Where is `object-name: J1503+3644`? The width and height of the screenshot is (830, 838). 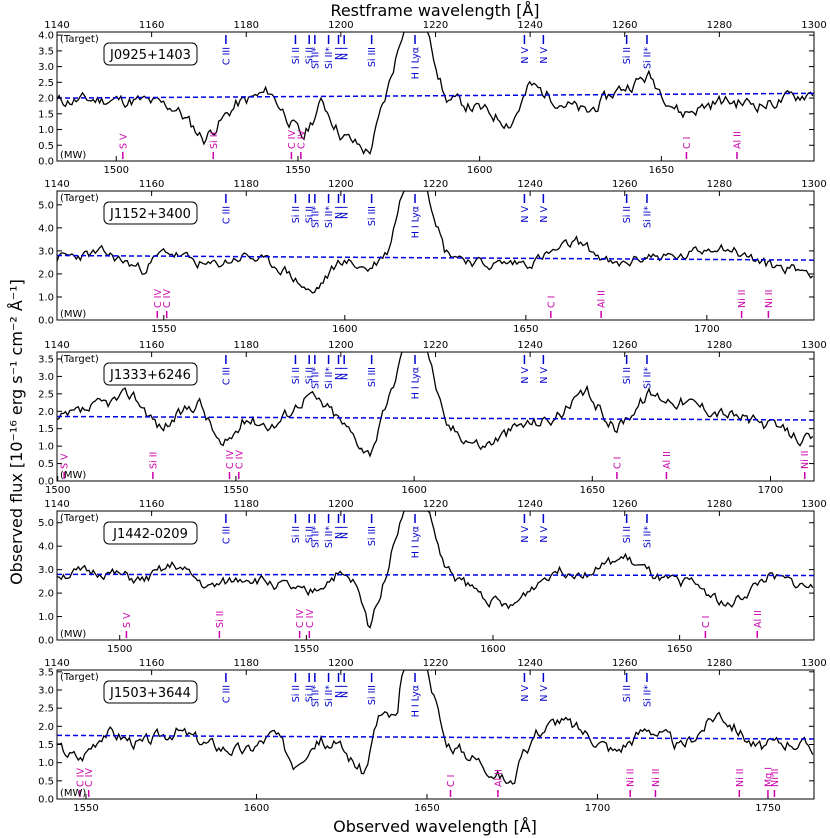
object-name: J1503+3644 is located at coordinates (150, 693).